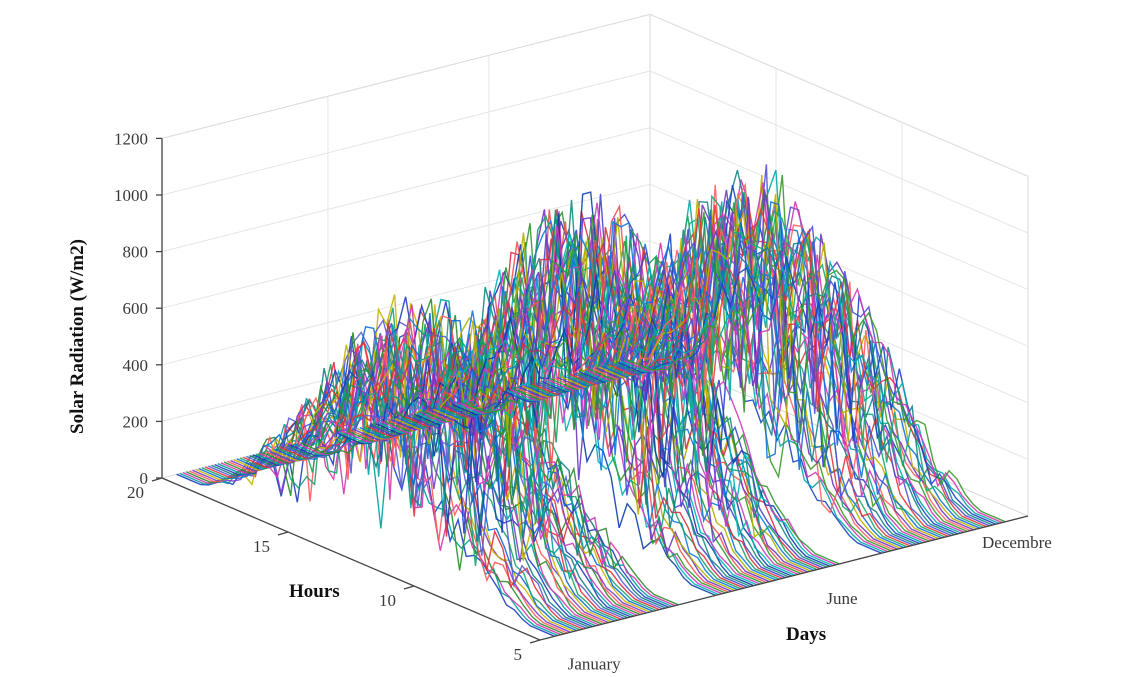 The image size is (1140, 677). Describe the element at coordinates (135, 492) in the screenshot. I see `y-tick-label: 20` at that location.